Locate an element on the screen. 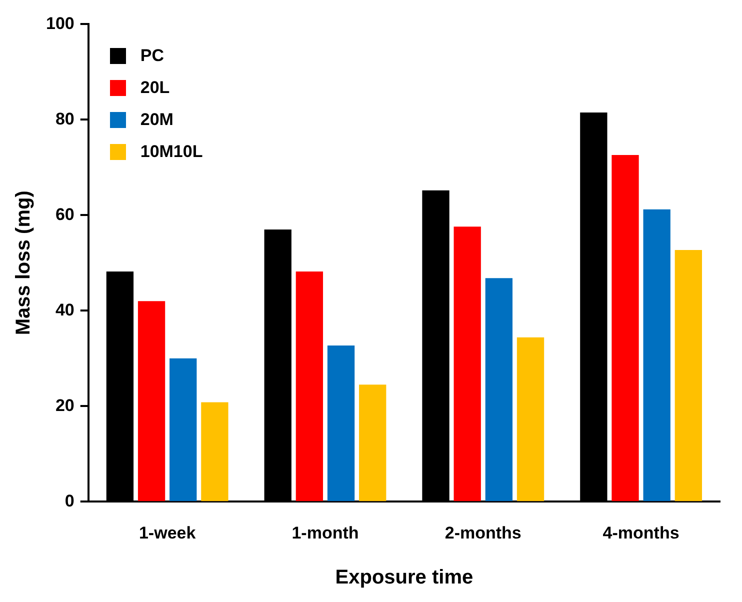 The height and width of the screenshot is (602, 742). legend-label: 20L is located at coordinates (155, 88).